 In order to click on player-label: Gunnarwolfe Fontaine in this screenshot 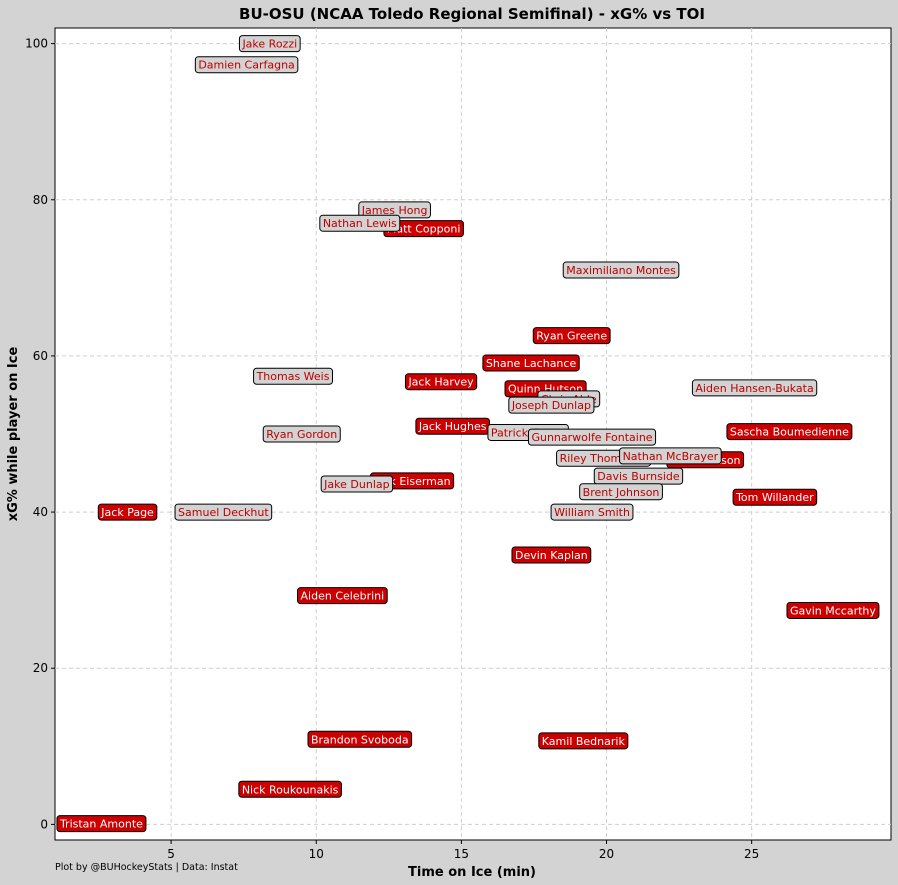, I will do `click(591, 437)`.